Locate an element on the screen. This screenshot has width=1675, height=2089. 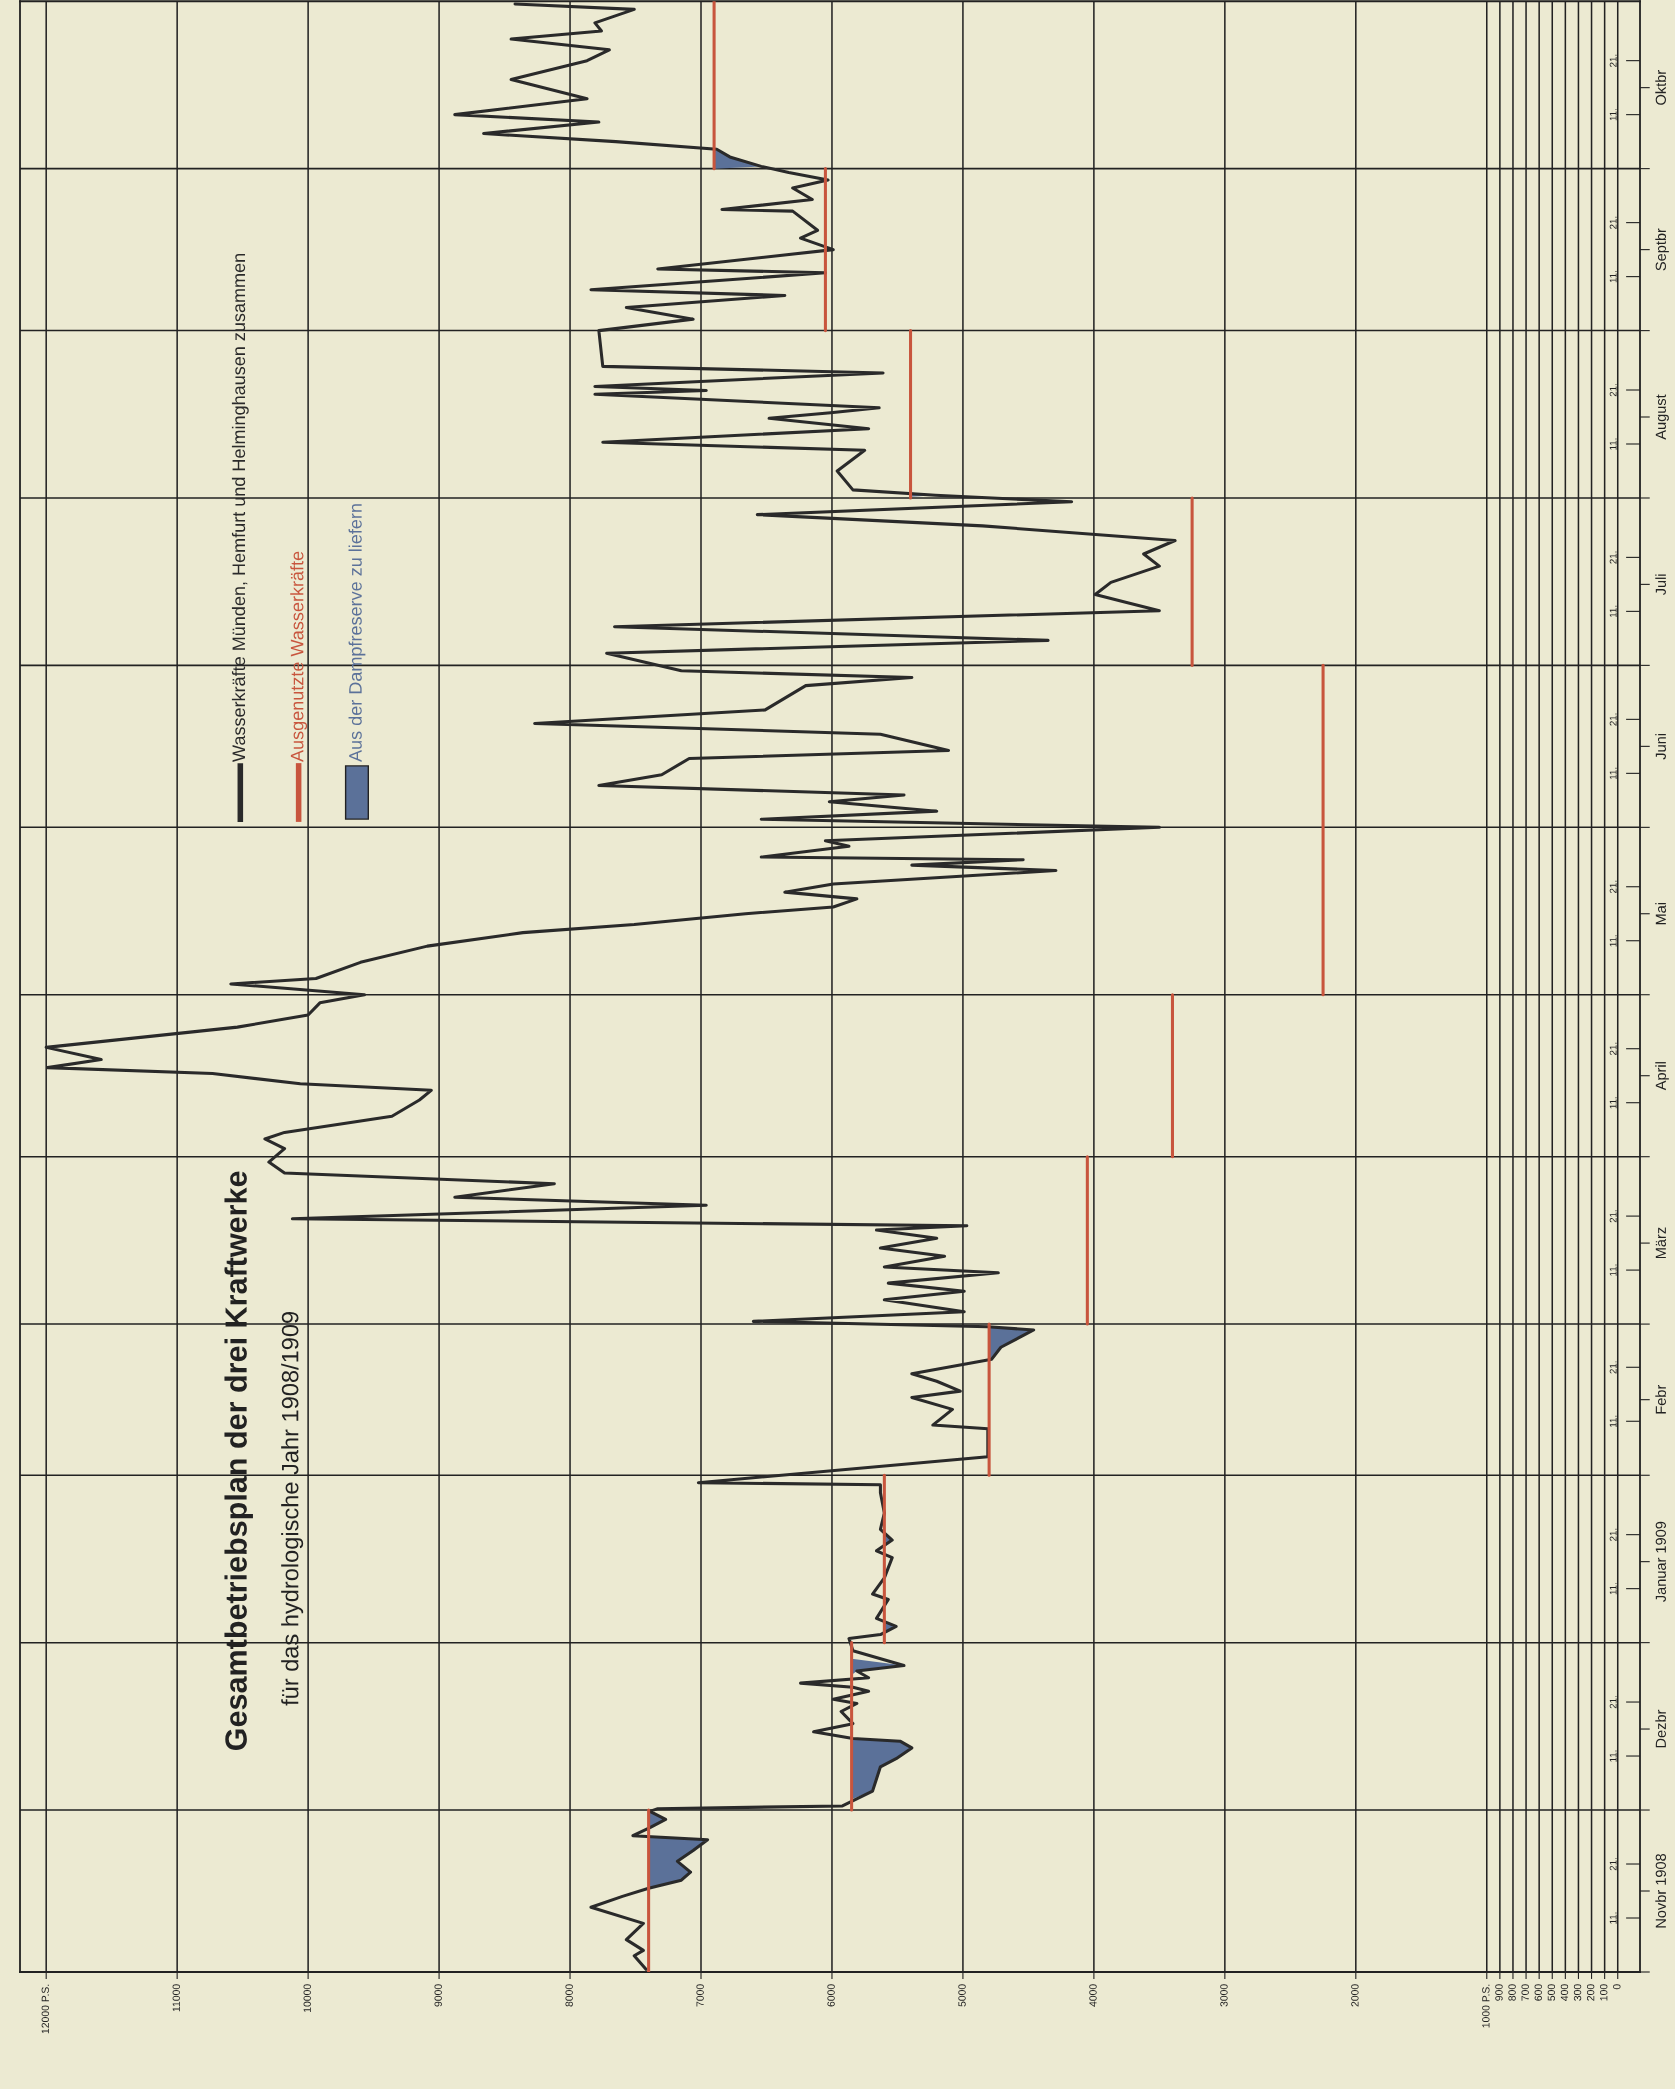
text: Gesamtbetriebsplan der drei Kraftwerke is located at coordinates (238, 1461).